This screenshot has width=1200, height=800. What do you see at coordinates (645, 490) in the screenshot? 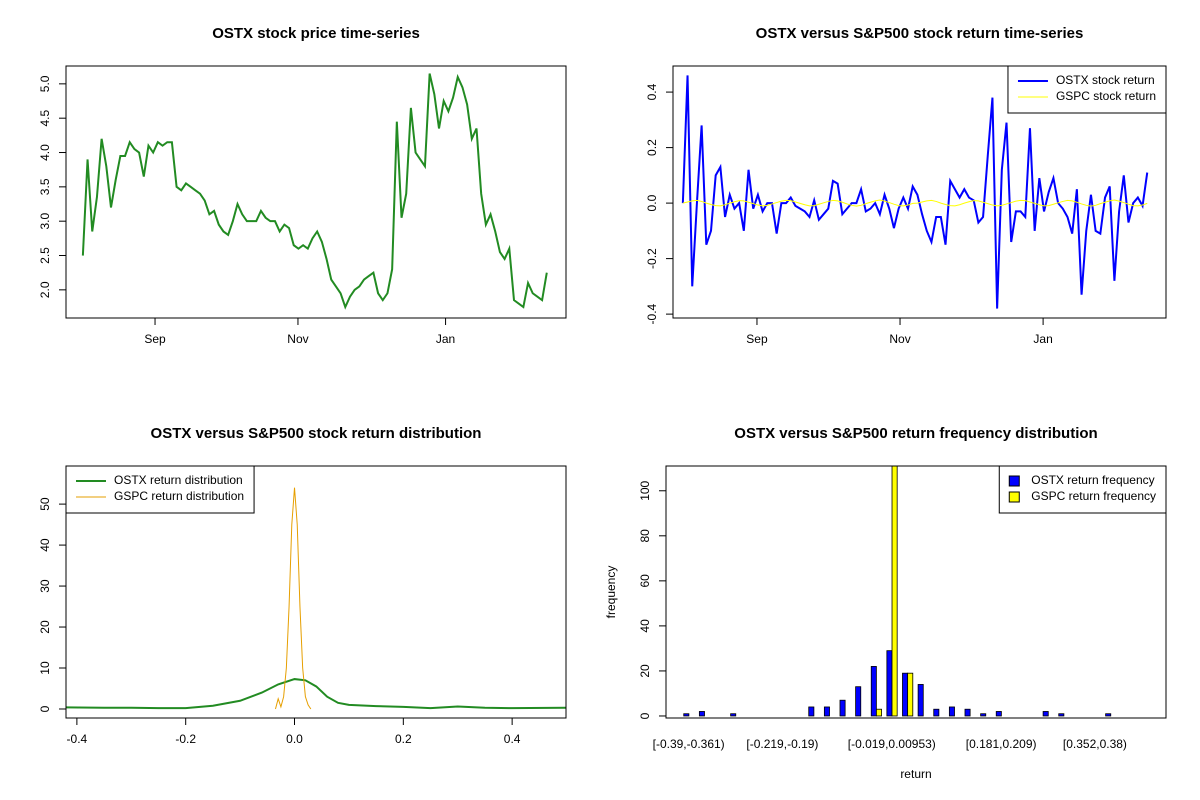
I see `y-tick-label: 100` at bounding box center [645, 490].